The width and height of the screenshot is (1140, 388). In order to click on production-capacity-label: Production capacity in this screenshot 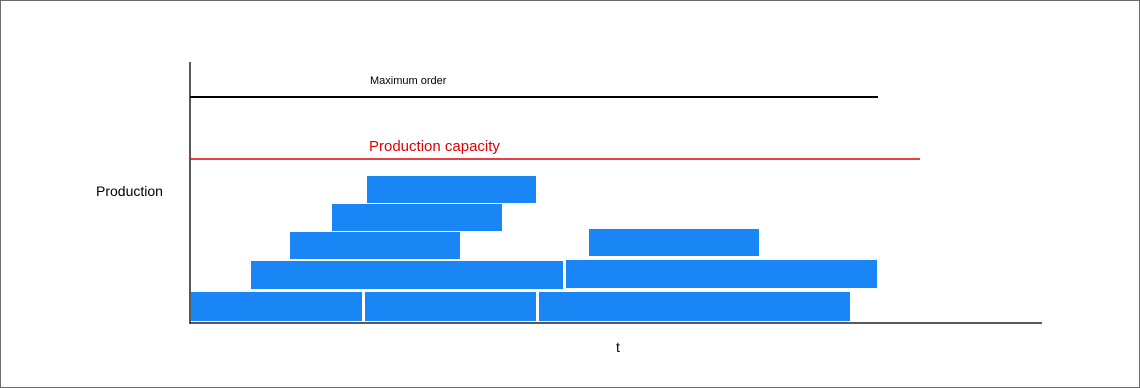, I will do `click(434, 146)`.